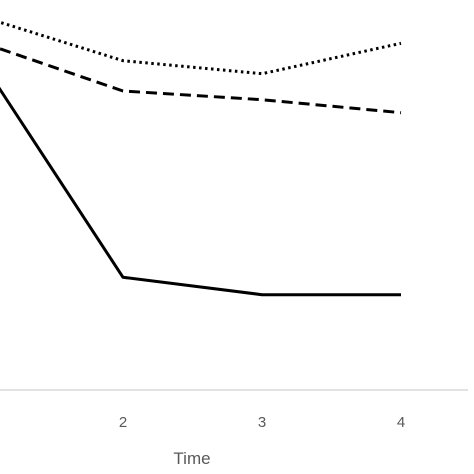 This screenshot has height=474, width=474. What do you see at coordinates (401, 422) in the screenshot?
I see `x-tick-label-4: 4` at bounding box center [401, 422].